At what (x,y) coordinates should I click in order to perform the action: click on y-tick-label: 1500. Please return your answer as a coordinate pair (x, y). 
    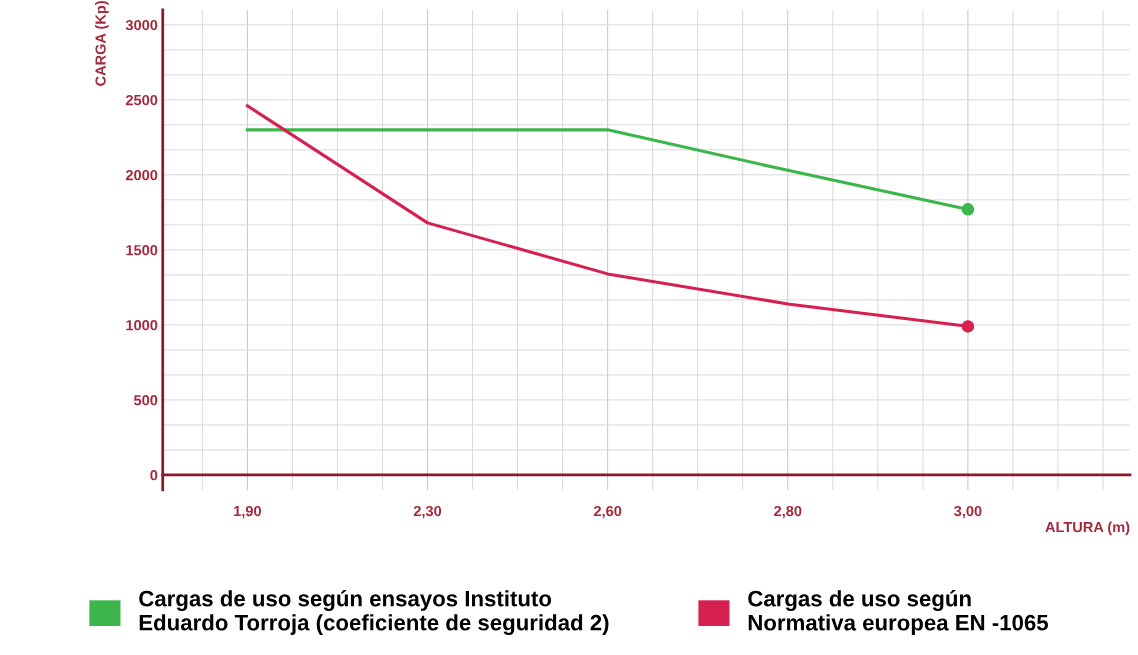
    Looking at the image, I should click on (142, 250).